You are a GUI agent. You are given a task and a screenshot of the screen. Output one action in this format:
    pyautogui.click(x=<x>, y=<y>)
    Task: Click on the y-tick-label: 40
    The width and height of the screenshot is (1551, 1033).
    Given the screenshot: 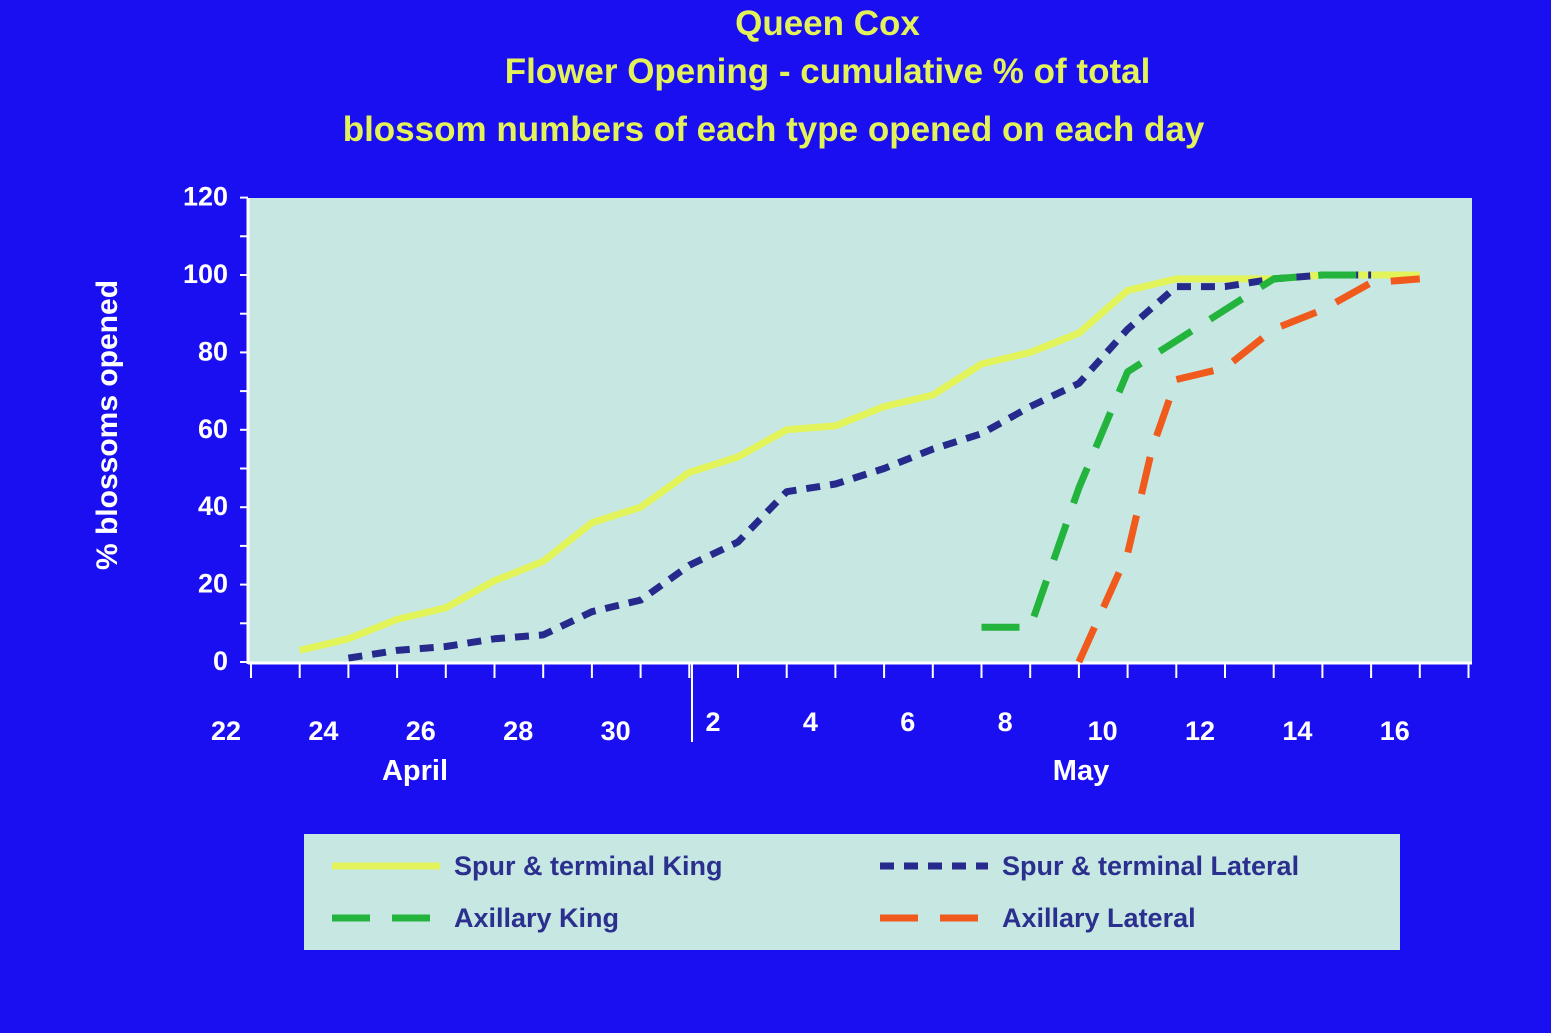 What is the action you would take?
    pyautogui.click(x=213, y=506)
    